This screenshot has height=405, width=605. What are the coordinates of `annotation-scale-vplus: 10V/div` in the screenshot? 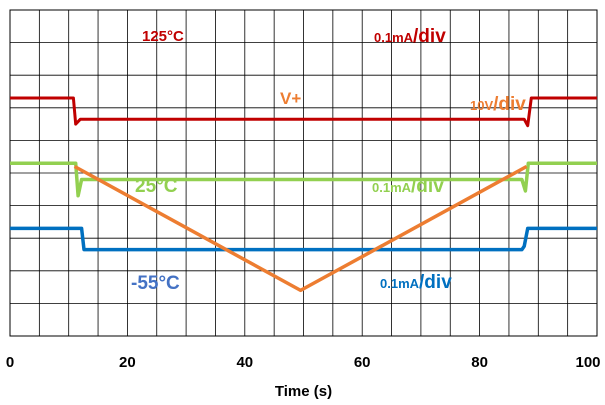 It's located at (498, 104).